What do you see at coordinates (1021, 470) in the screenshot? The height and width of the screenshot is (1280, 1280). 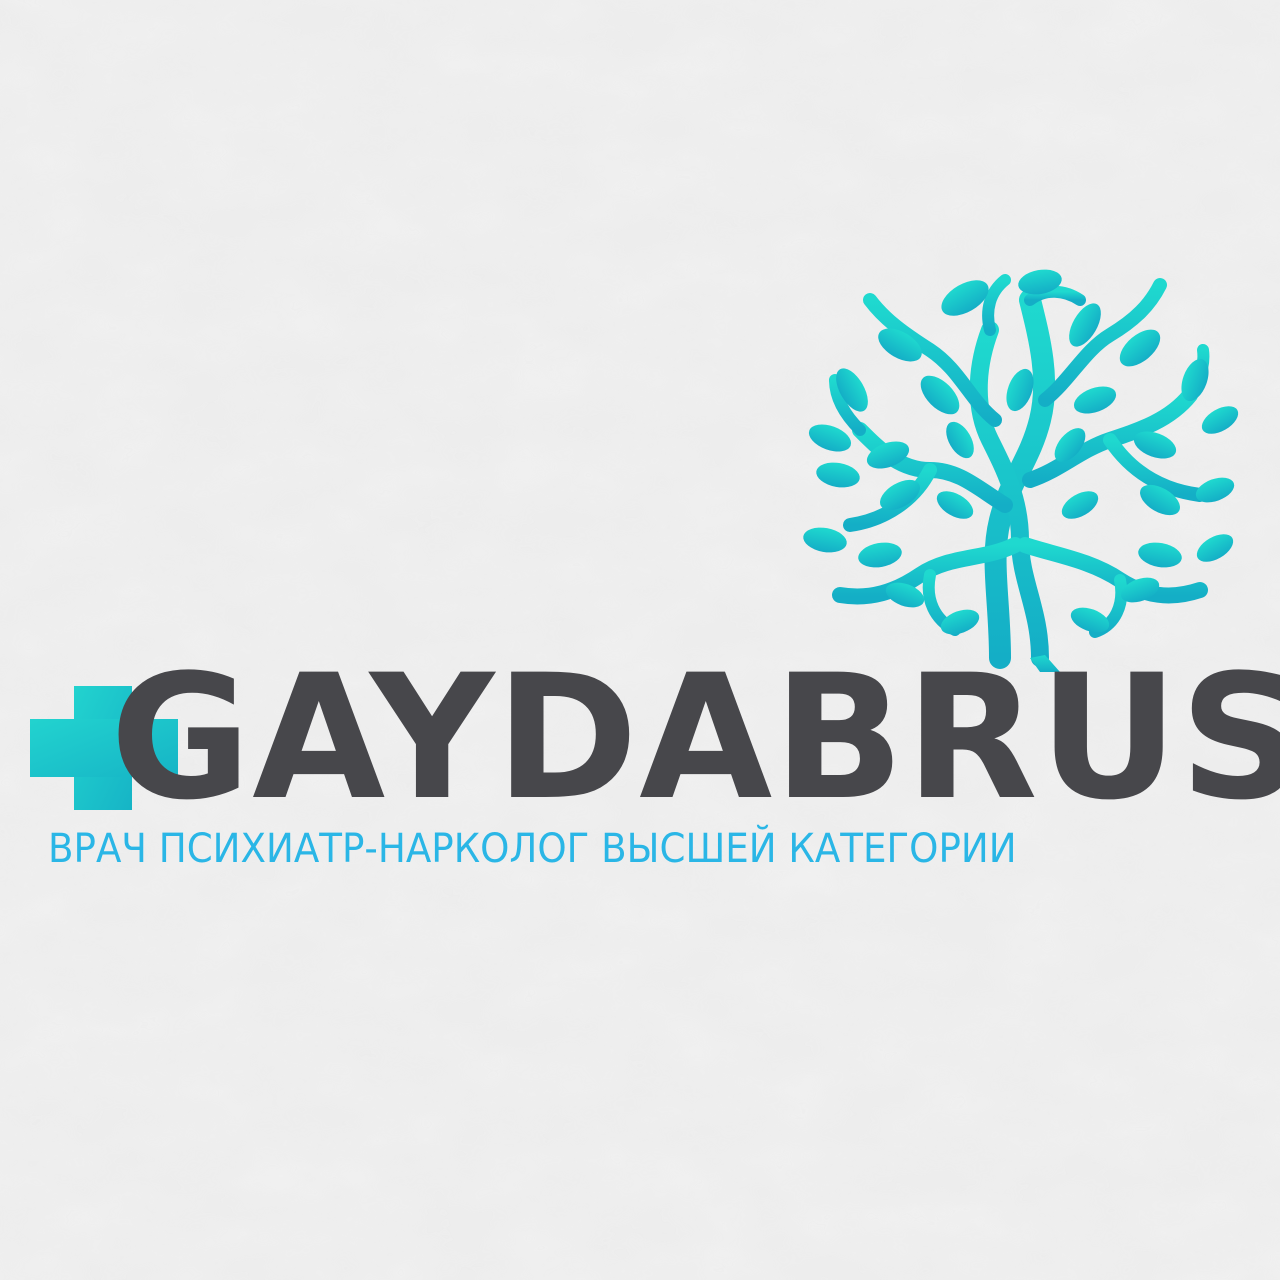 I see `tree-icon` at bounding box center [1021, 470].